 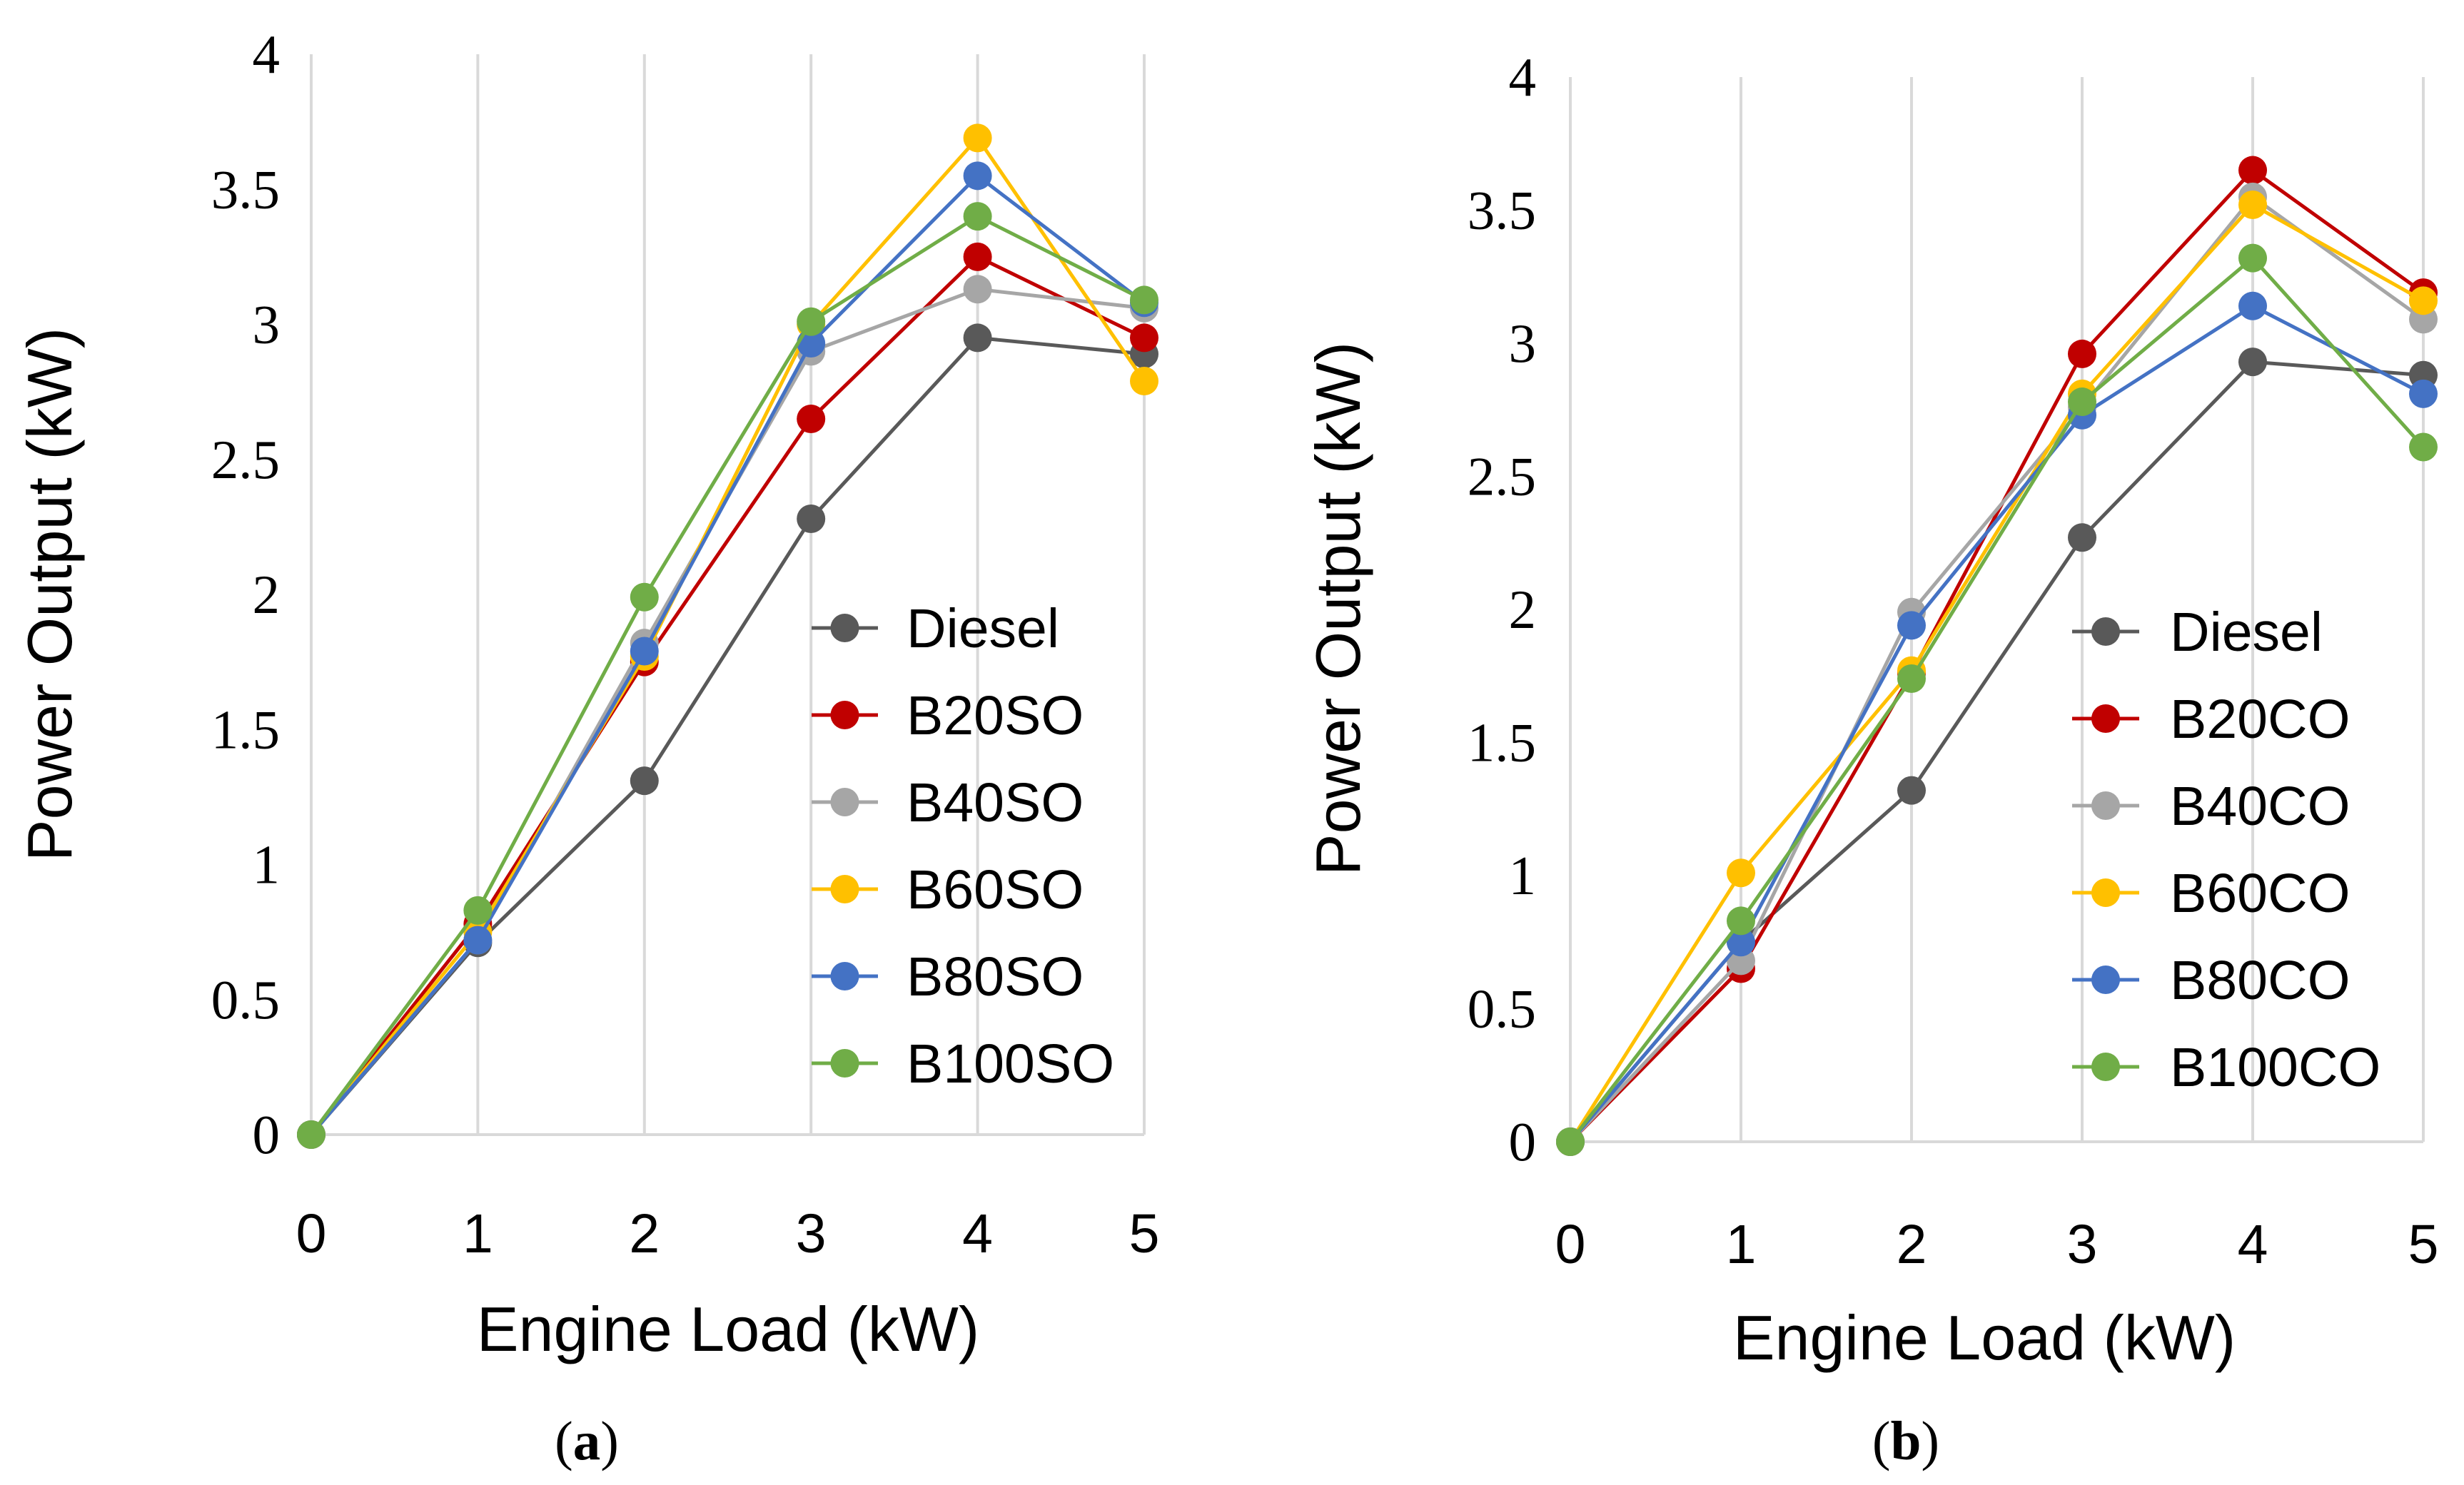 What do you see at coordinates (267, 1135) in the screenshot?
I see `panel-a-y-tick-label: 0` at bounding box center [267, 1135].